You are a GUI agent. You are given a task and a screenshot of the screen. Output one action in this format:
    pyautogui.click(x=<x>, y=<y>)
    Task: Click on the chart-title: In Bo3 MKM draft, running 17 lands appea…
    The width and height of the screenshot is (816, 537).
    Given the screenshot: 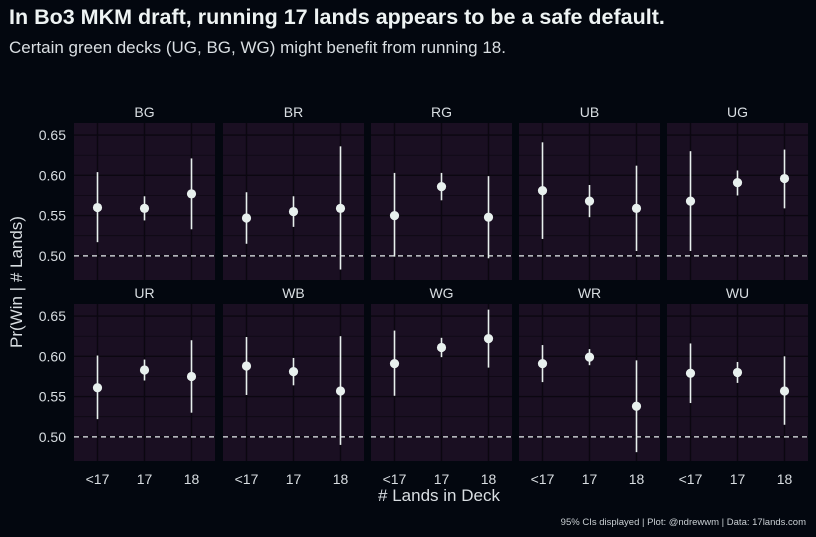 What is the action you would take?
    pyautogui.click(x=337, y=17)
    